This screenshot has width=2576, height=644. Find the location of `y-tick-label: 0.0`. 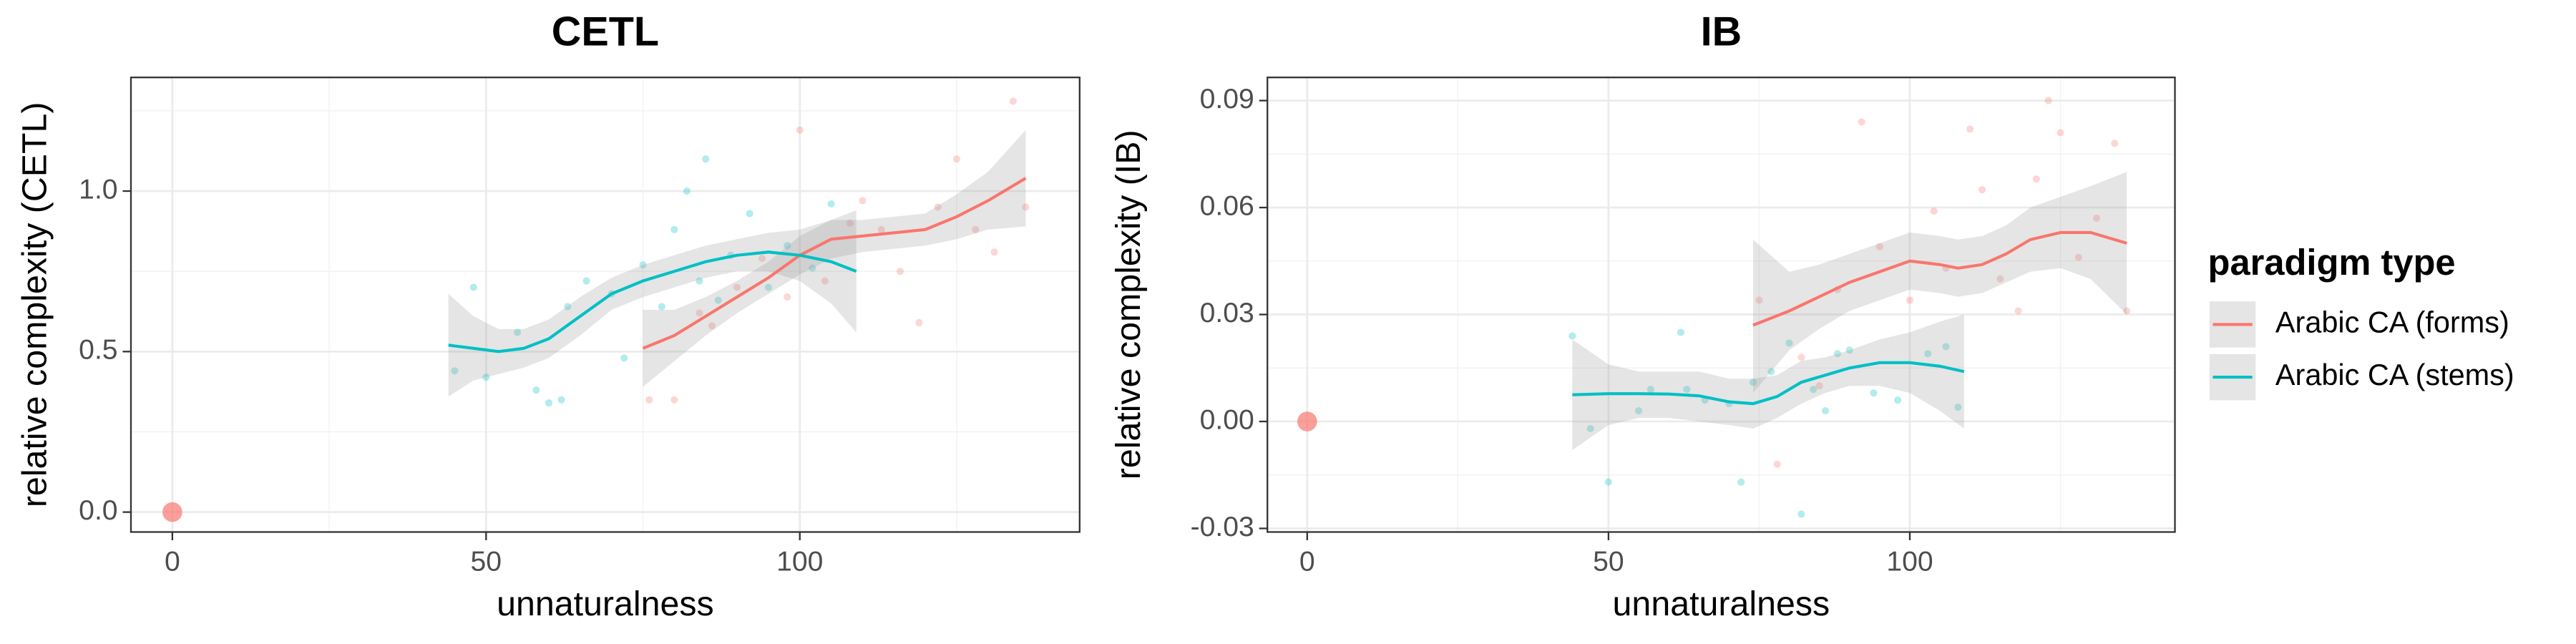

y-tick-label: 0.0 is located at coordinates (98, 510).